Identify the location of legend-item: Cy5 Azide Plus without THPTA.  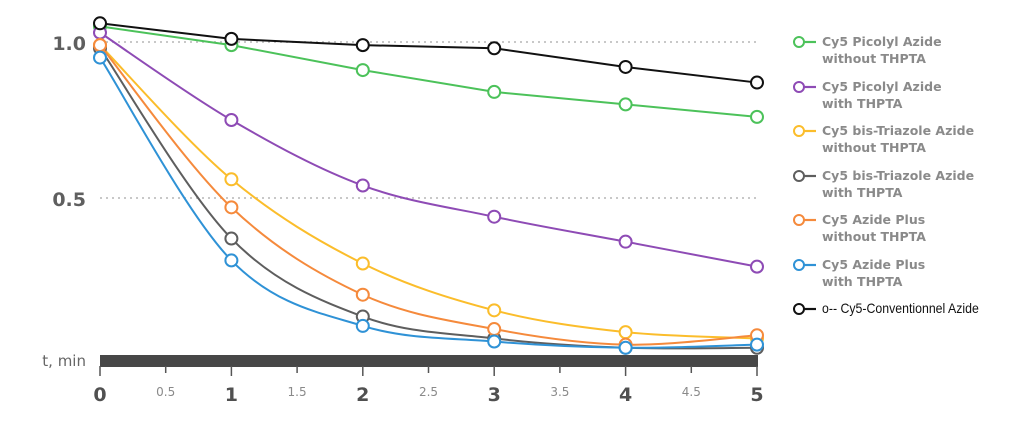
(907, 233).